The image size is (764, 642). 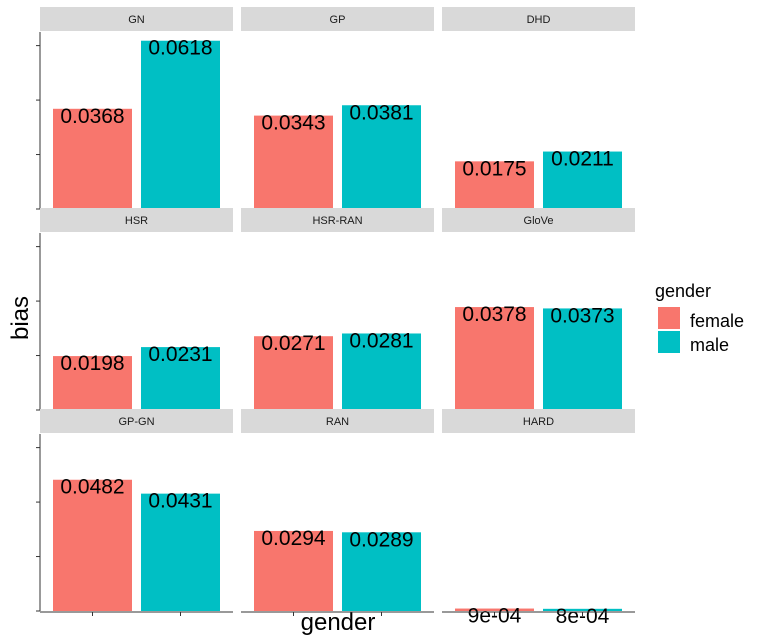 I want to click on legend-title: gender, so click(x=683, y=291).